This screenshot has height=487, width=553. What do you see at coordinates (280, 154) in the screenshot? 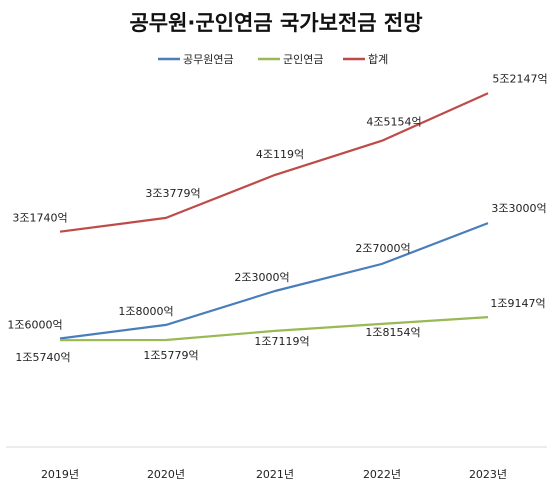
I see `data-label-2-2: 4조119억` at bounding box center [280, 154].